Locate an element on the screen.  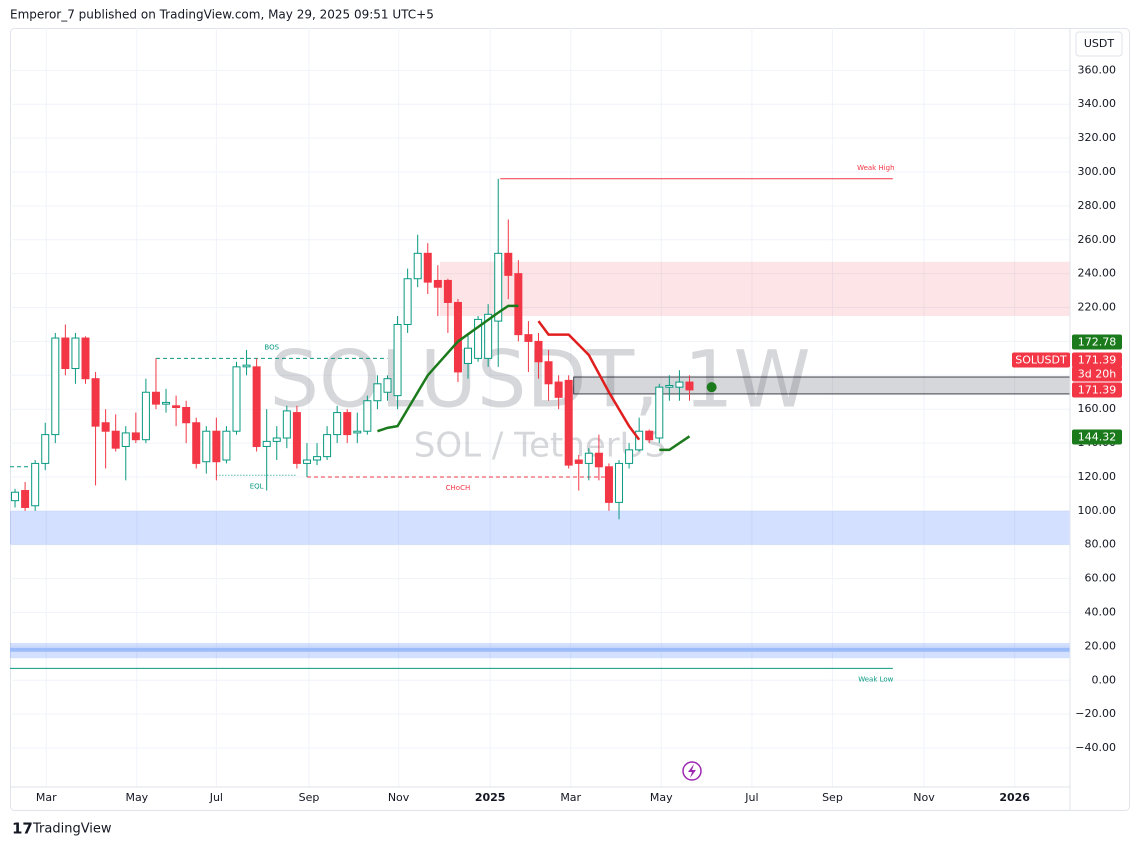
y-tick-label: 0.00 is located at coordinates (1104, 679).